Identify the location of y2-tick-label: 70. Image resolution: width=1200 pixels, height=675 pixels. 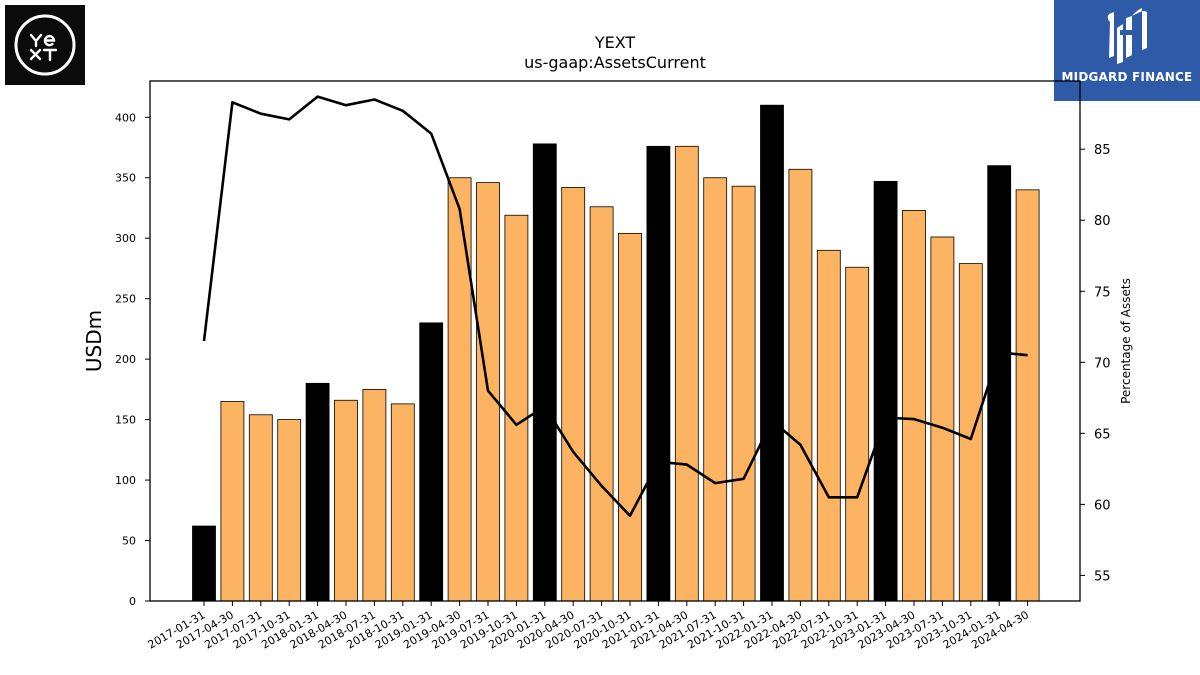
(1102, 363).